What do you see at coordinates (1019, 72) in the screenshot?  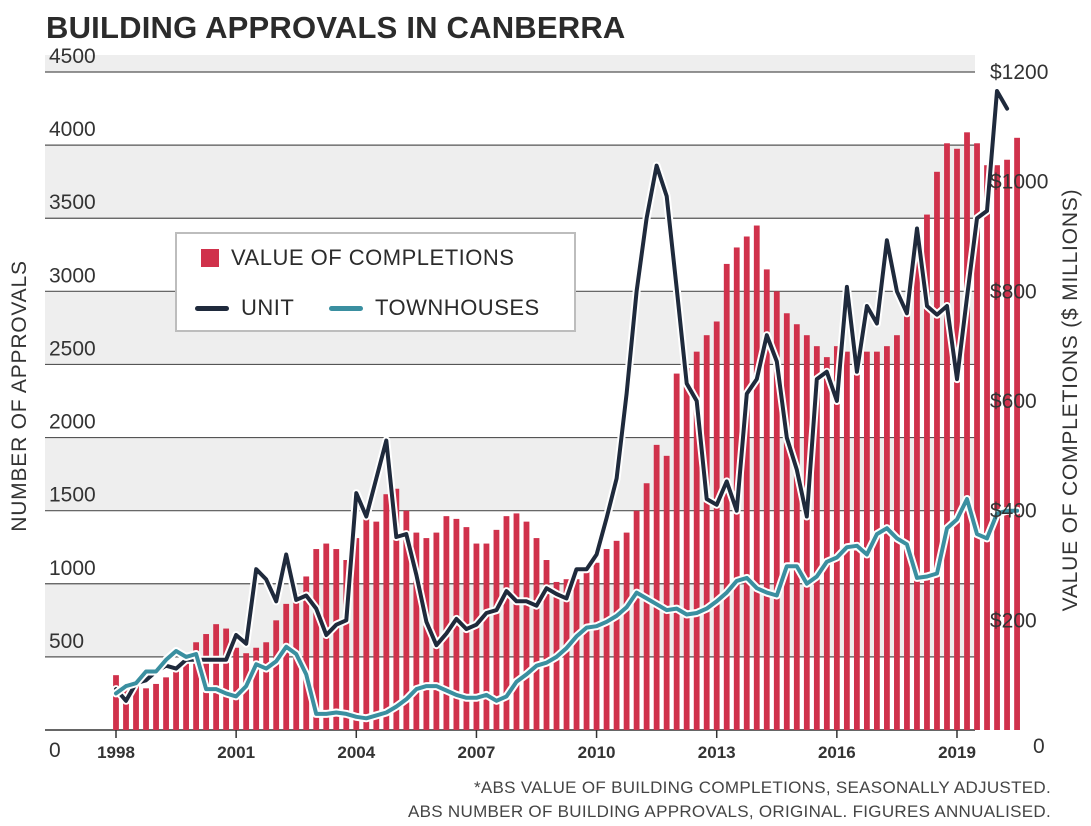 I see `y-tick-right: $1200` at bounding box center [1019, 72].